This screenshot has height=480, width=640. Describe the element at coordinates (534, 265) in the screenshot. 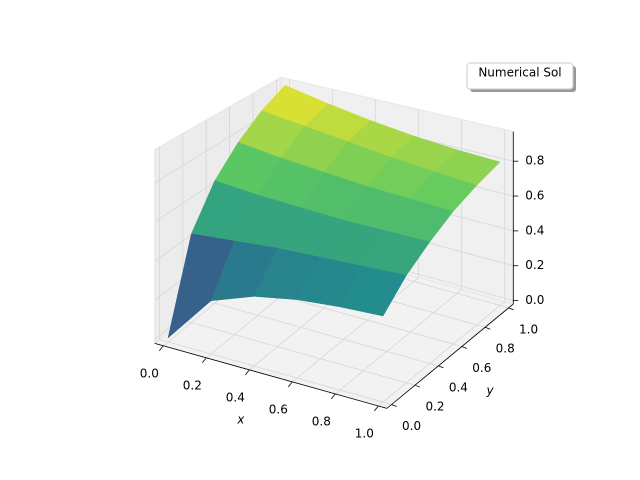

I see `z-tick-label: 0.2` at that location.